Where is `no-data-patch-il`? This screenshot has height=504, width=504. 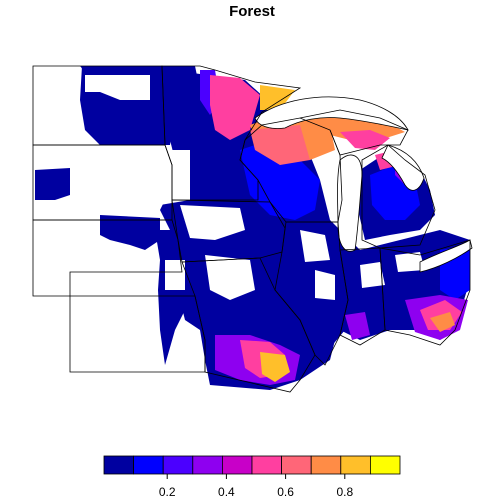
no-data-patch-il is located at coordinates (315, 246).